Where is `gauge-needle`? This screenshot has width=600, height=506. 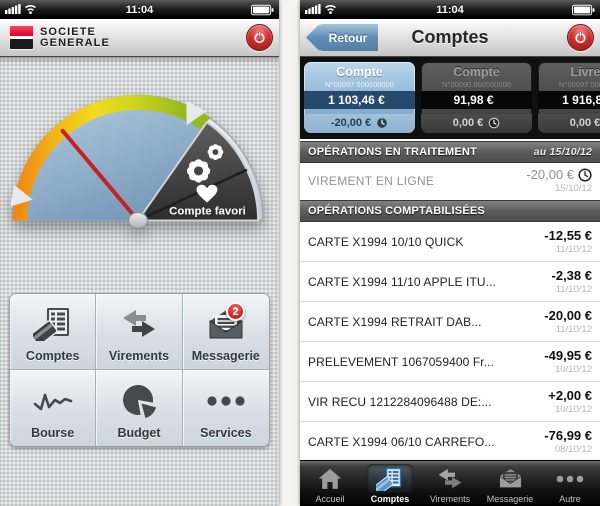
gauge-needle is located at coordinates (100, 175).